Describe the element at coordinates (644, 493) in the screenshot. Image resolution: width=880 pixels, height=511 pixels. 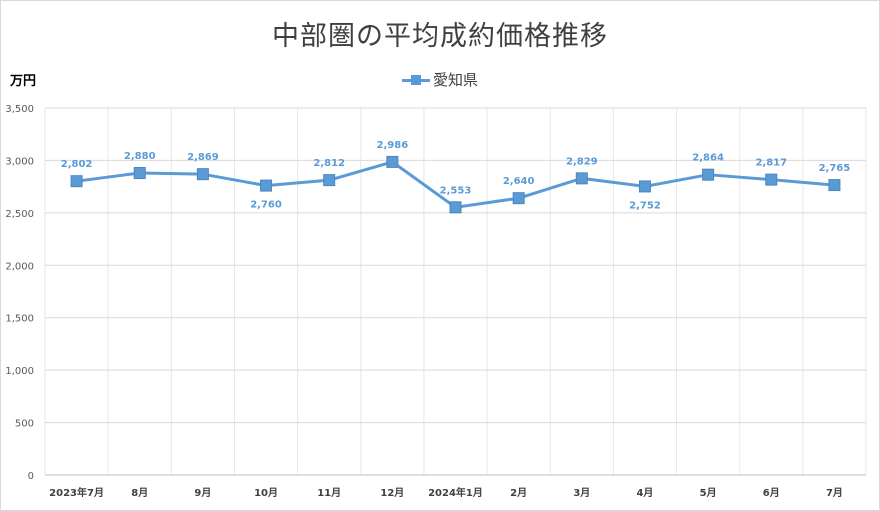
I see `x-tick-label: 4月` at that location.